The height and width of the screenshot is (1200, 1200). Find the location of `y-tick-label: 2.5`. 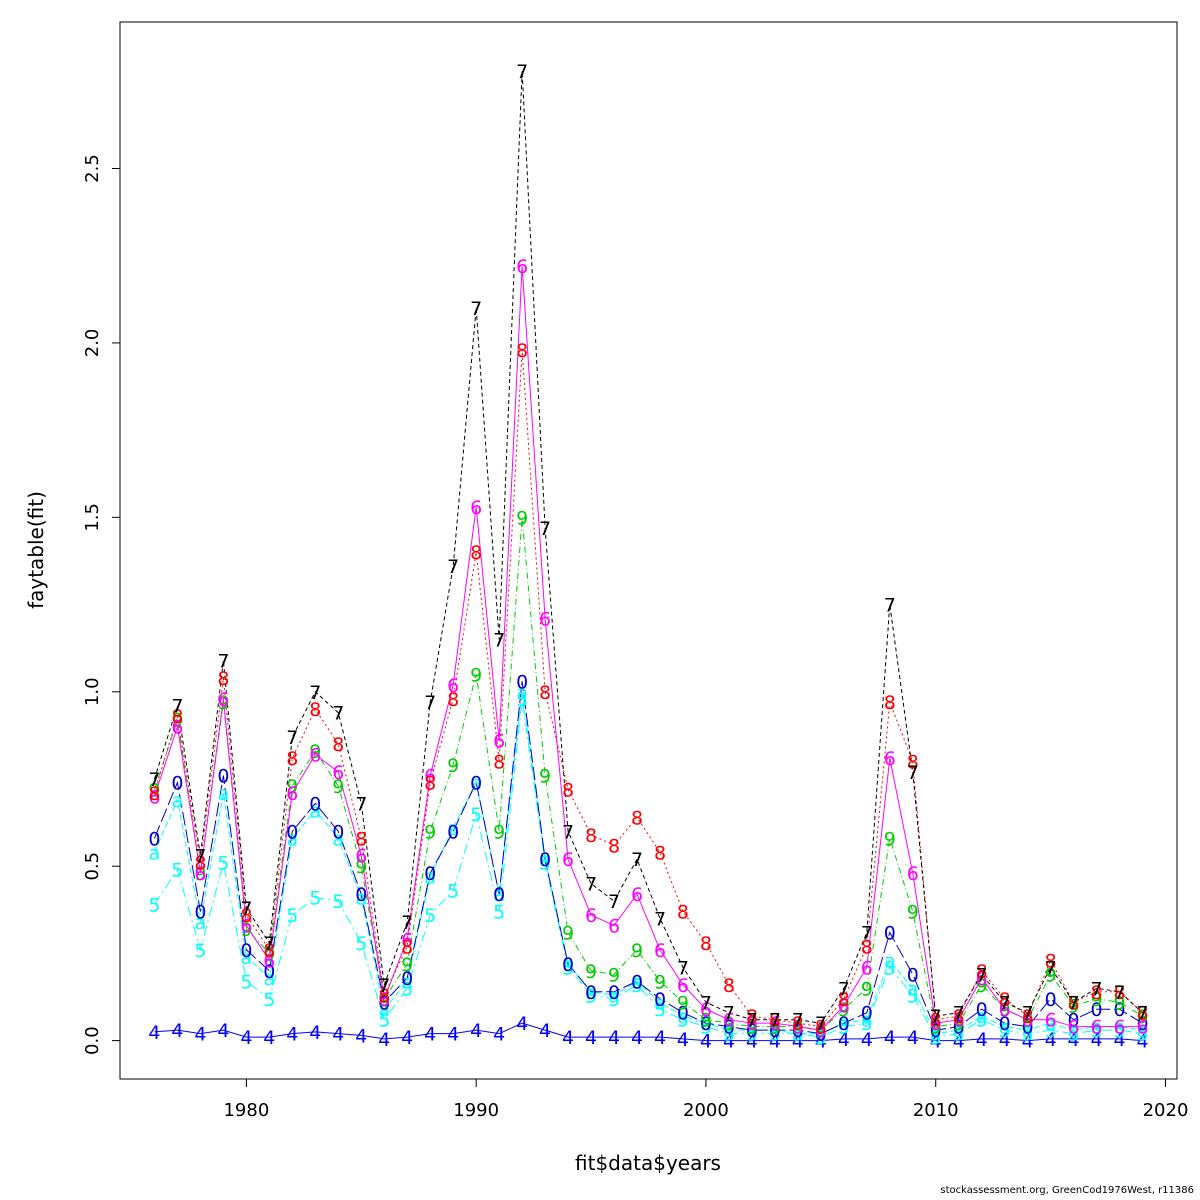

y-tick-label: 2.5 is located at coordinates (92, 168).